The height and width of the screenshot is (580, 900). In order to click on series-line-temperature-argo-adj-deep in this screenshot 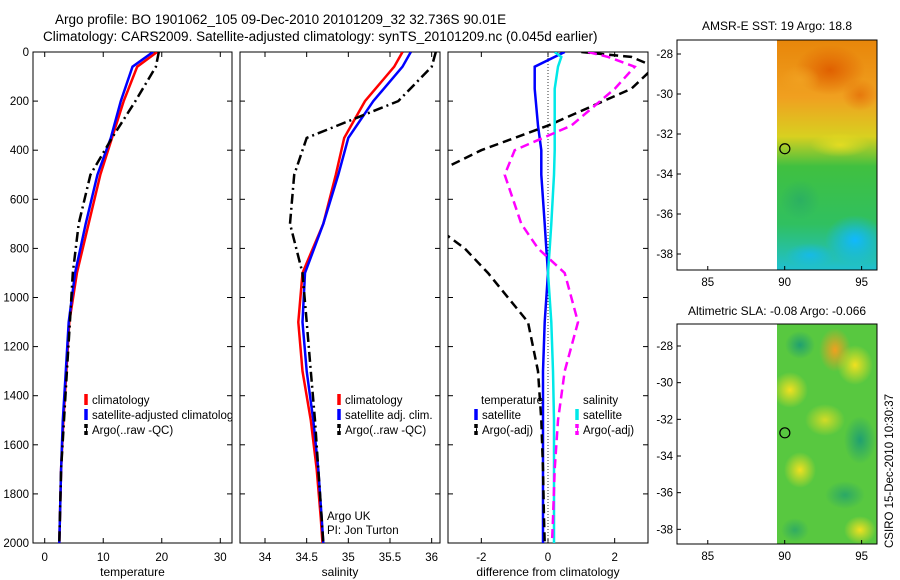, I will do `click(497, 388)`.